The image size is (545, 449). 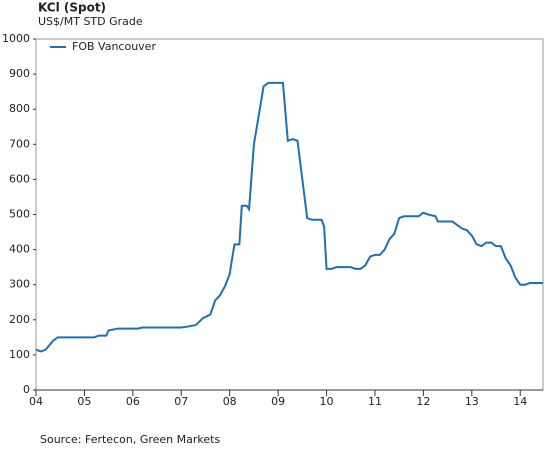 I want to click on x-tick-label: 14, so click(x=520, y=401).